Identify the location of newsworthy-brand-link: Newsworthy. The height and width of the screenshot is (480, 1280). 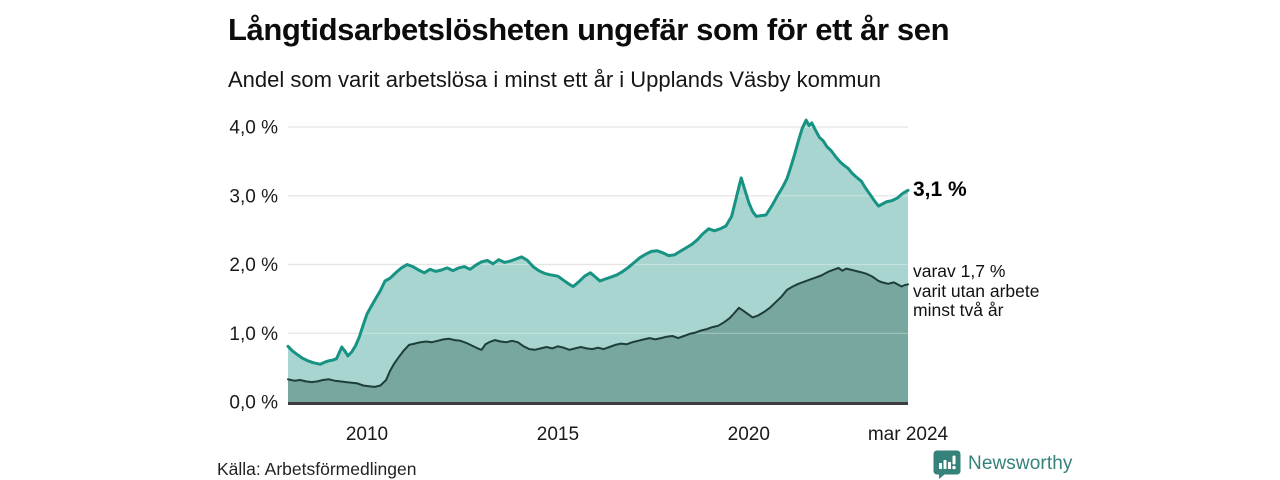
(1002, 464).